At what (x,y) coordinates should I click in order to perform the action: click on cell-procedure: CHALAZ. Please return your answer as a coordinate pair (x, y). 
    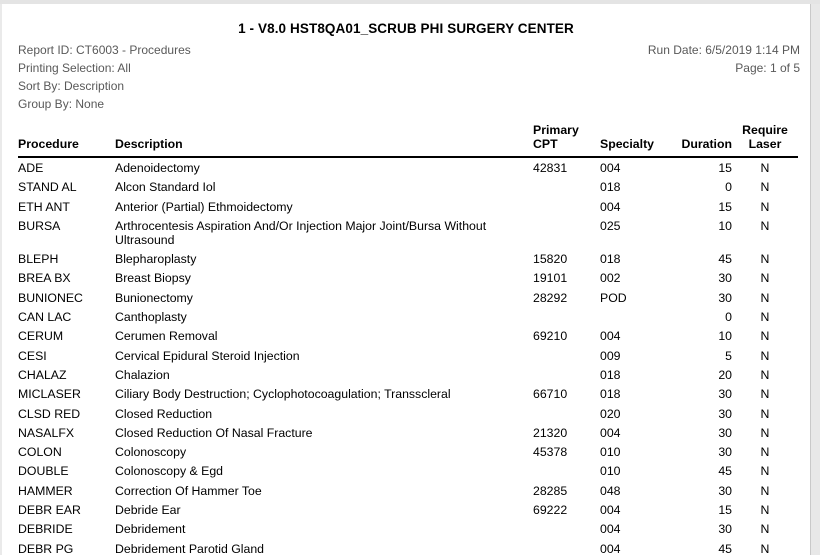
    Looking at the image, I should click on (42, 374).